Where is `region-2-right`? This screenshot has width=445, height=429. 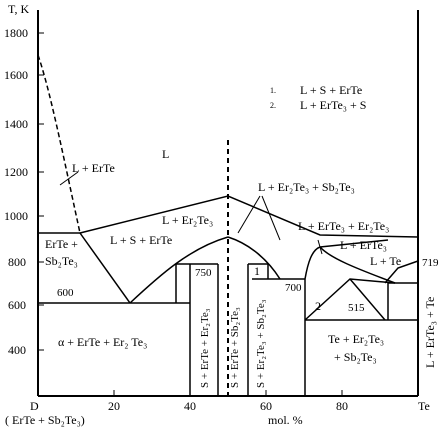 region-2-right is located at coordinates (367, 299).